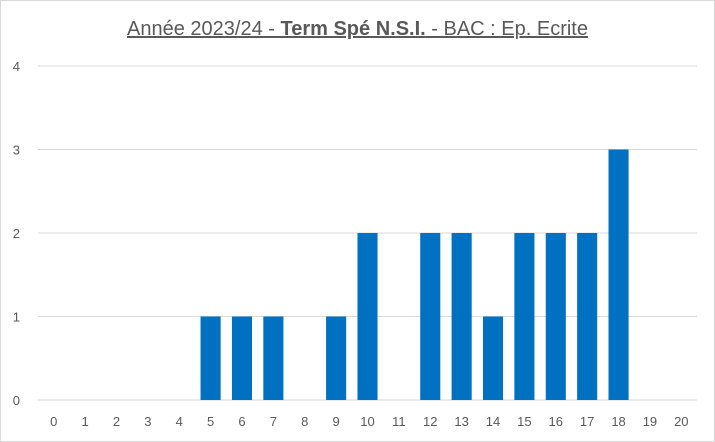 The image size is (715, 442). Describe the element at coordinates (179, 421) in the screenshot. I see `x-tick-label: 4` at that location.